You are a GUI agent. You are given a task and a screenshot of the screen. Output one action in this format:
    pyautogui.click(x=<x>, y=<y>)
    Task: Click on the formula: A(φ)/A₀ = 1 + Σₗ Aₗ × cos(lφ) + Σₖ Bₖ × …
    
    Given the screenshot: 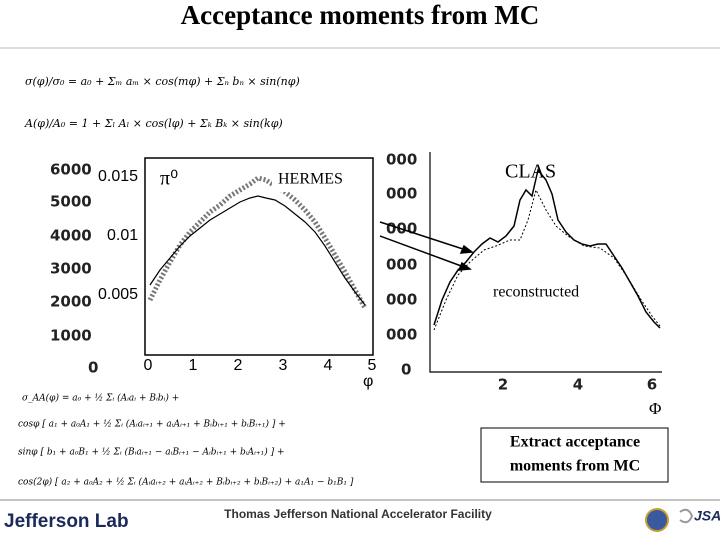 What is the action you would take?
    pyautogui.click(x=153, y=123)
    